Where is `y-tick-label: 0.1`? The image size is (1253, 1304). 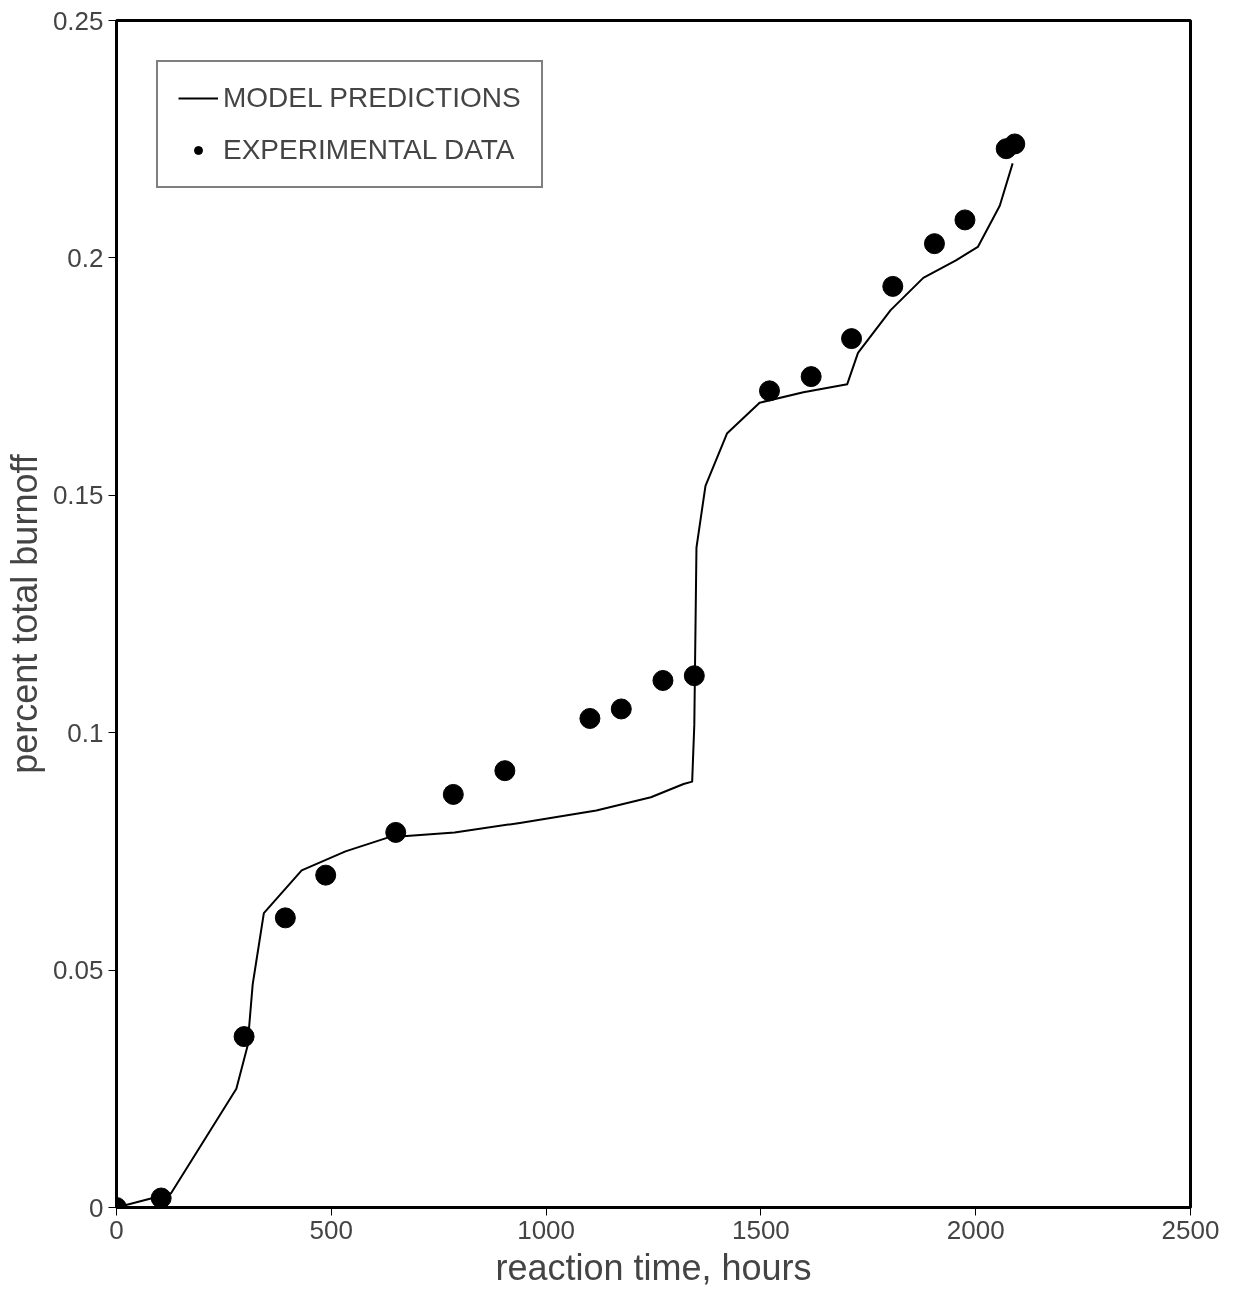
y-tick-label: 0.1 is located at coordinates (85, 732).